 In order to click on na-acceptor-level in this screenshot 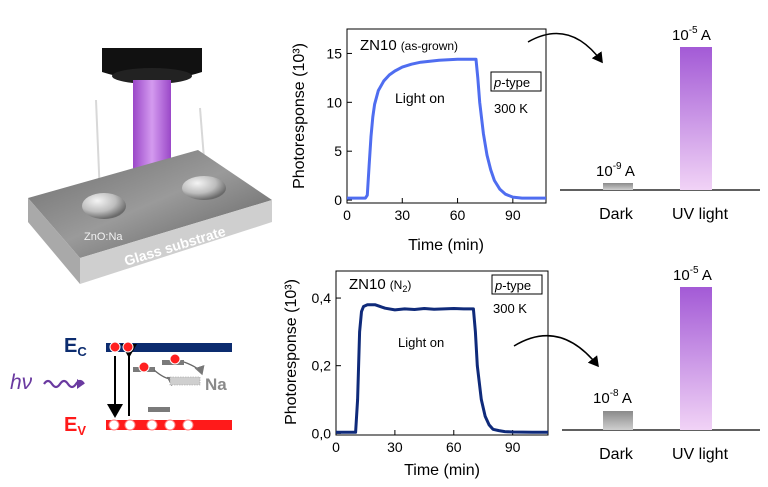, I will do `click(185, 381)`.